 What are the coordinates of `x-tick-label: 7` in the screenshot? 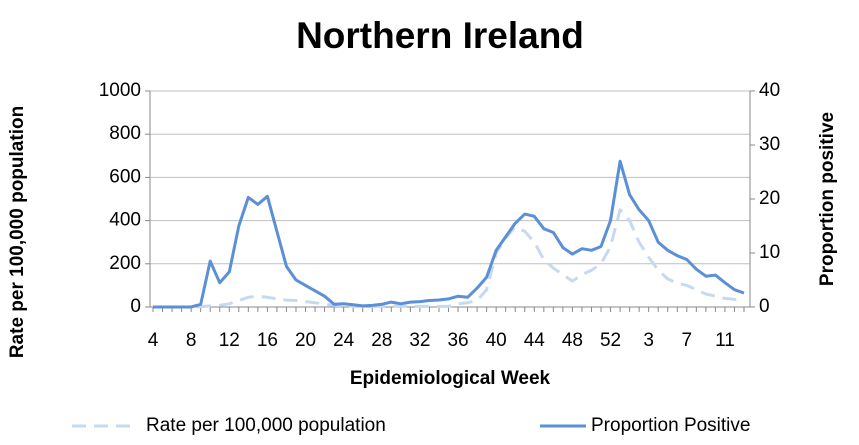 It's located at (687, 340).